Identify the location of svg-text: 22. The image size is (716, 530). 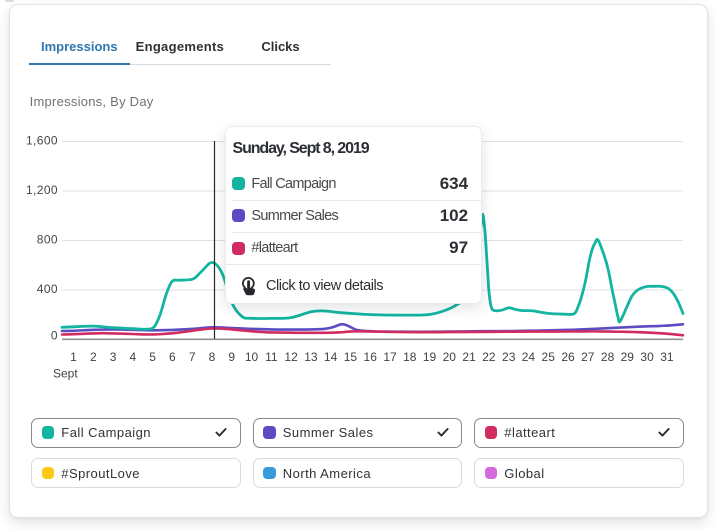
(489, 357).